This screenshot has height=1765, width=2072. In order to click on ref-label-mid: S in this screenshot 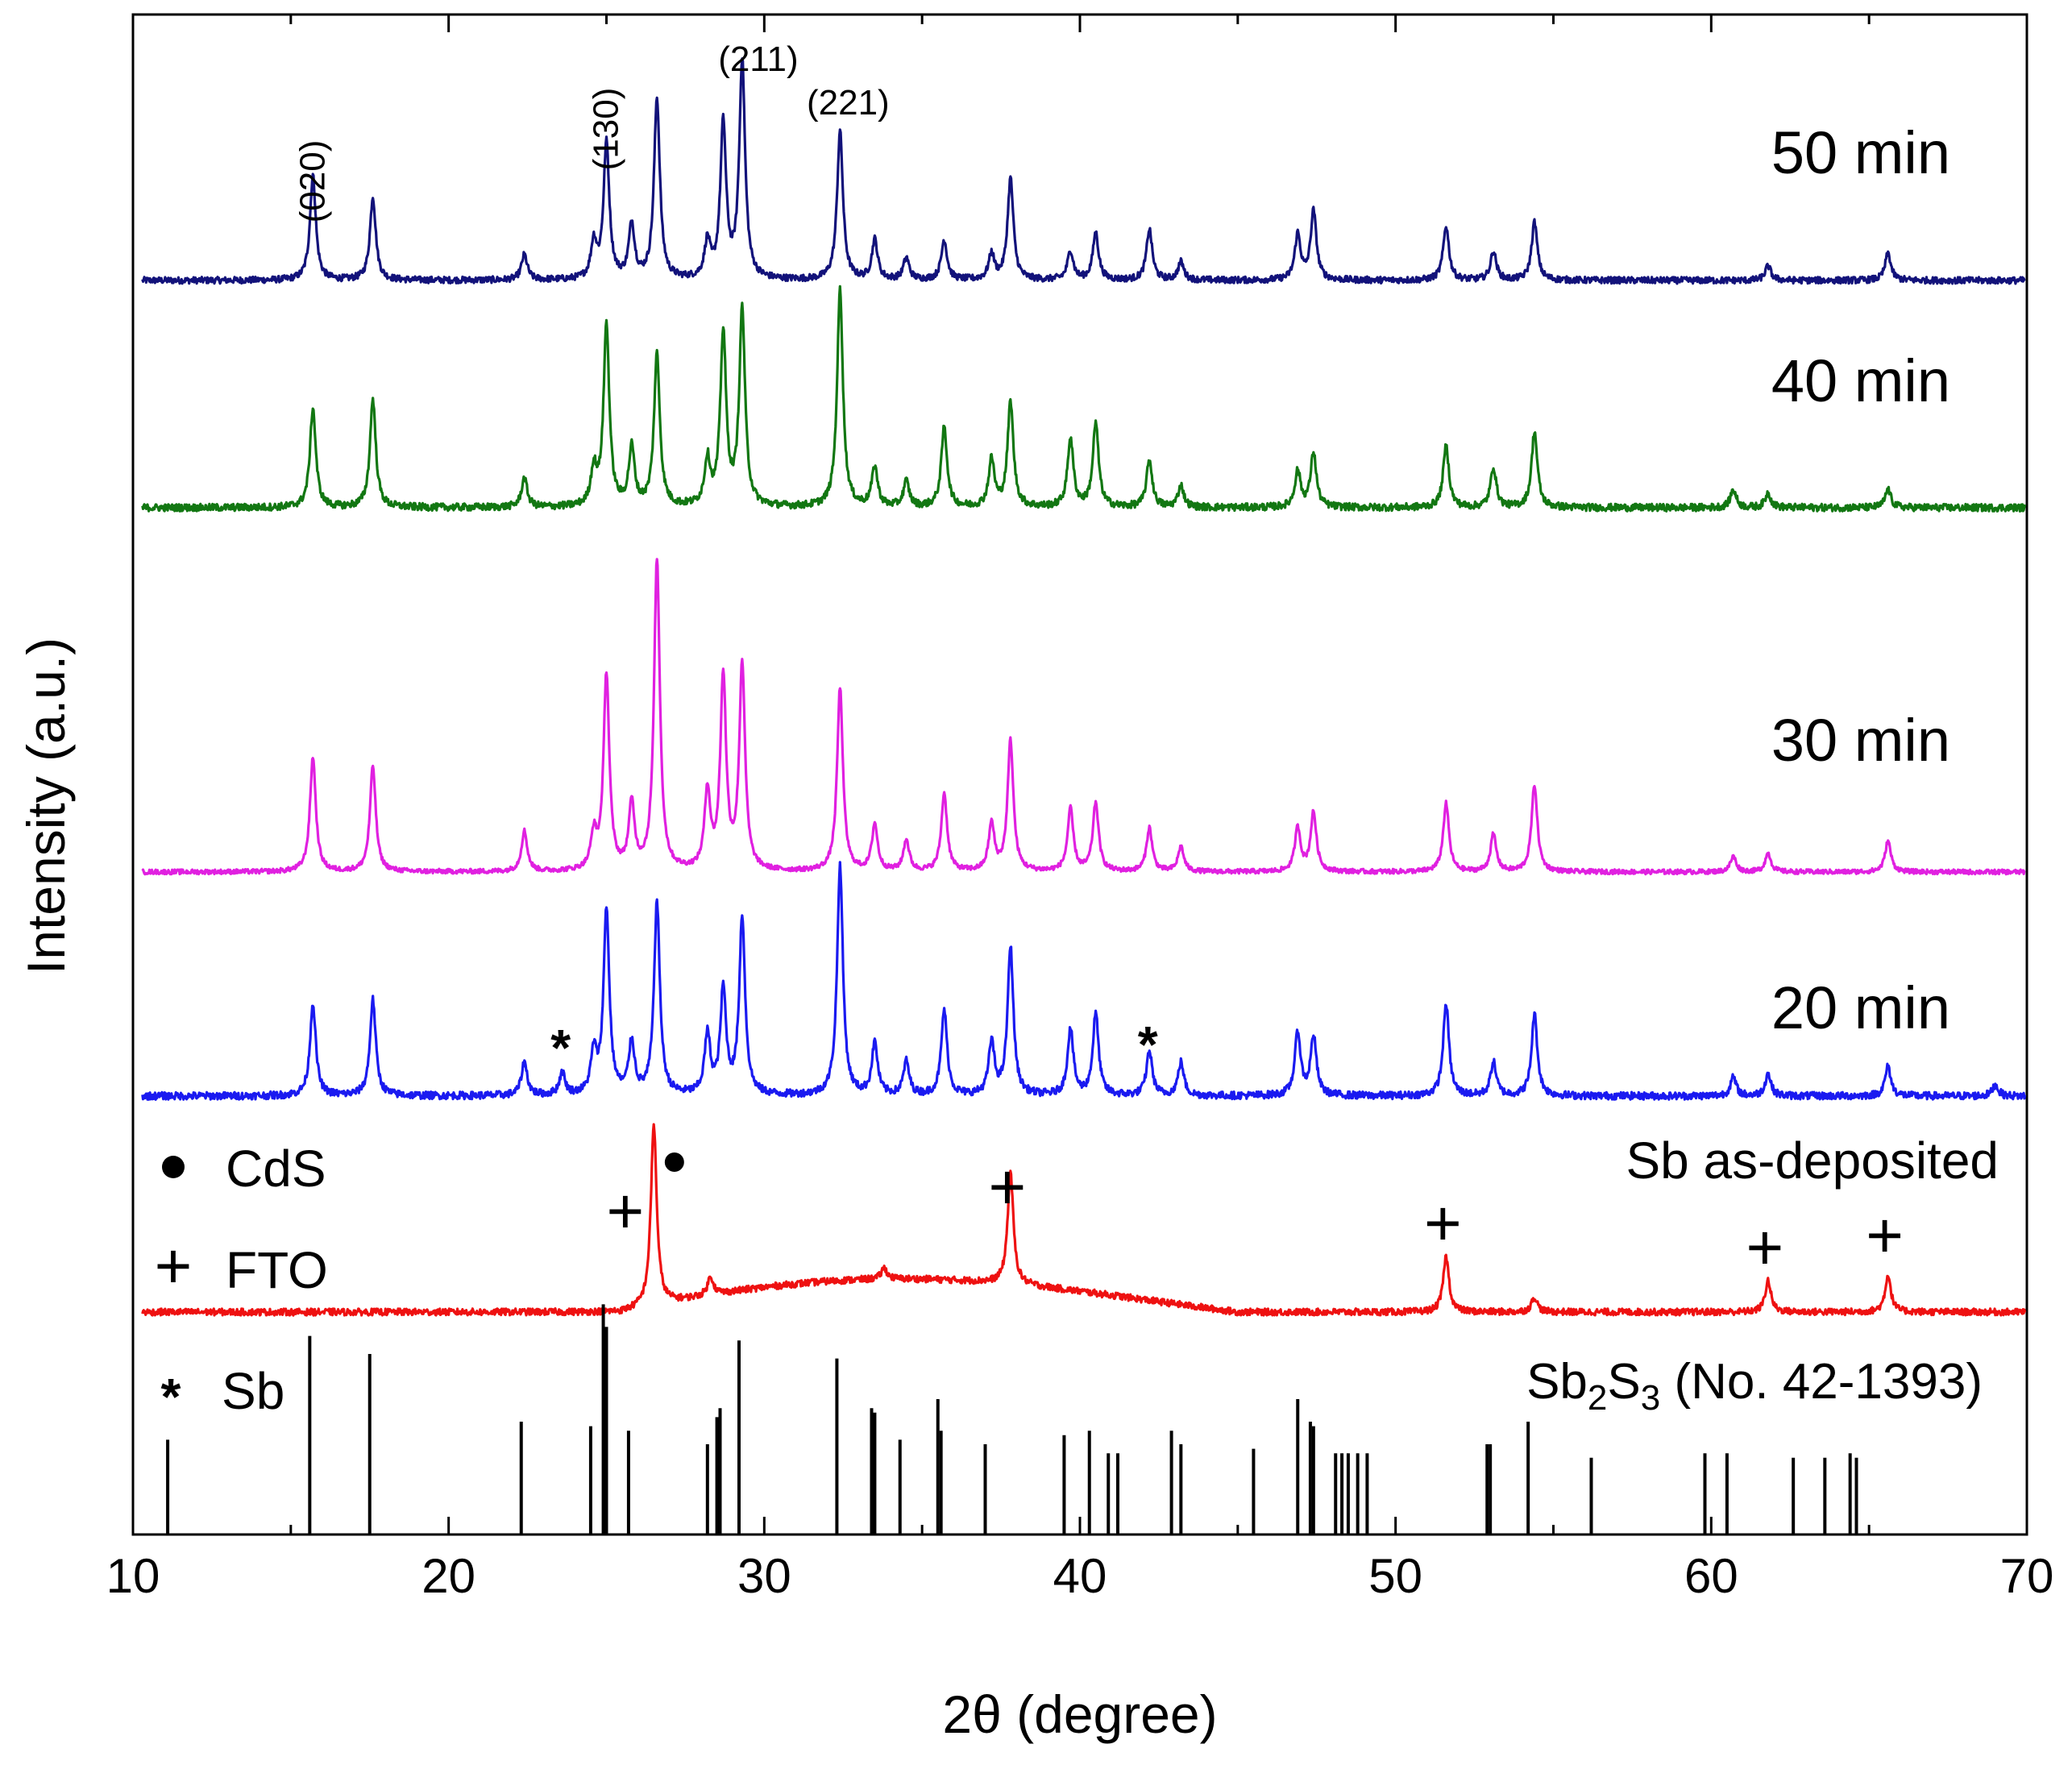, I will do `click(1623, 1382)`.